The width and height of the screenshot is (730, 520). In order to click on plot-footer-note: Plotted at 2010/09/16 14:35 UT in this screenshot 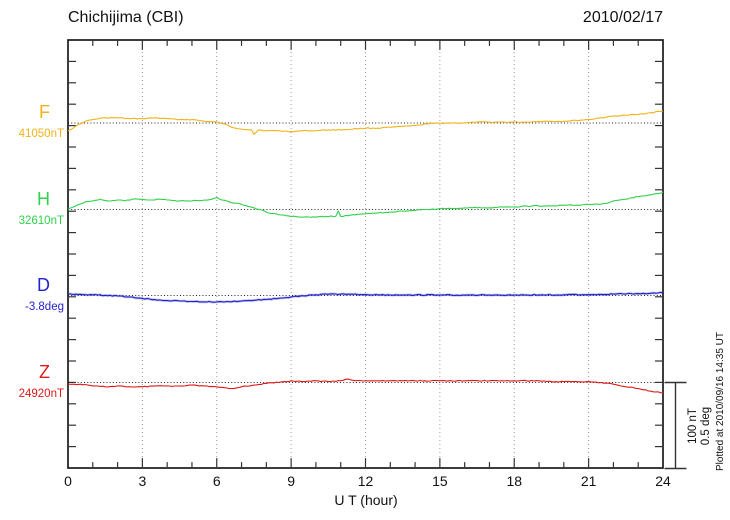, I will do `click(720, 401)`.